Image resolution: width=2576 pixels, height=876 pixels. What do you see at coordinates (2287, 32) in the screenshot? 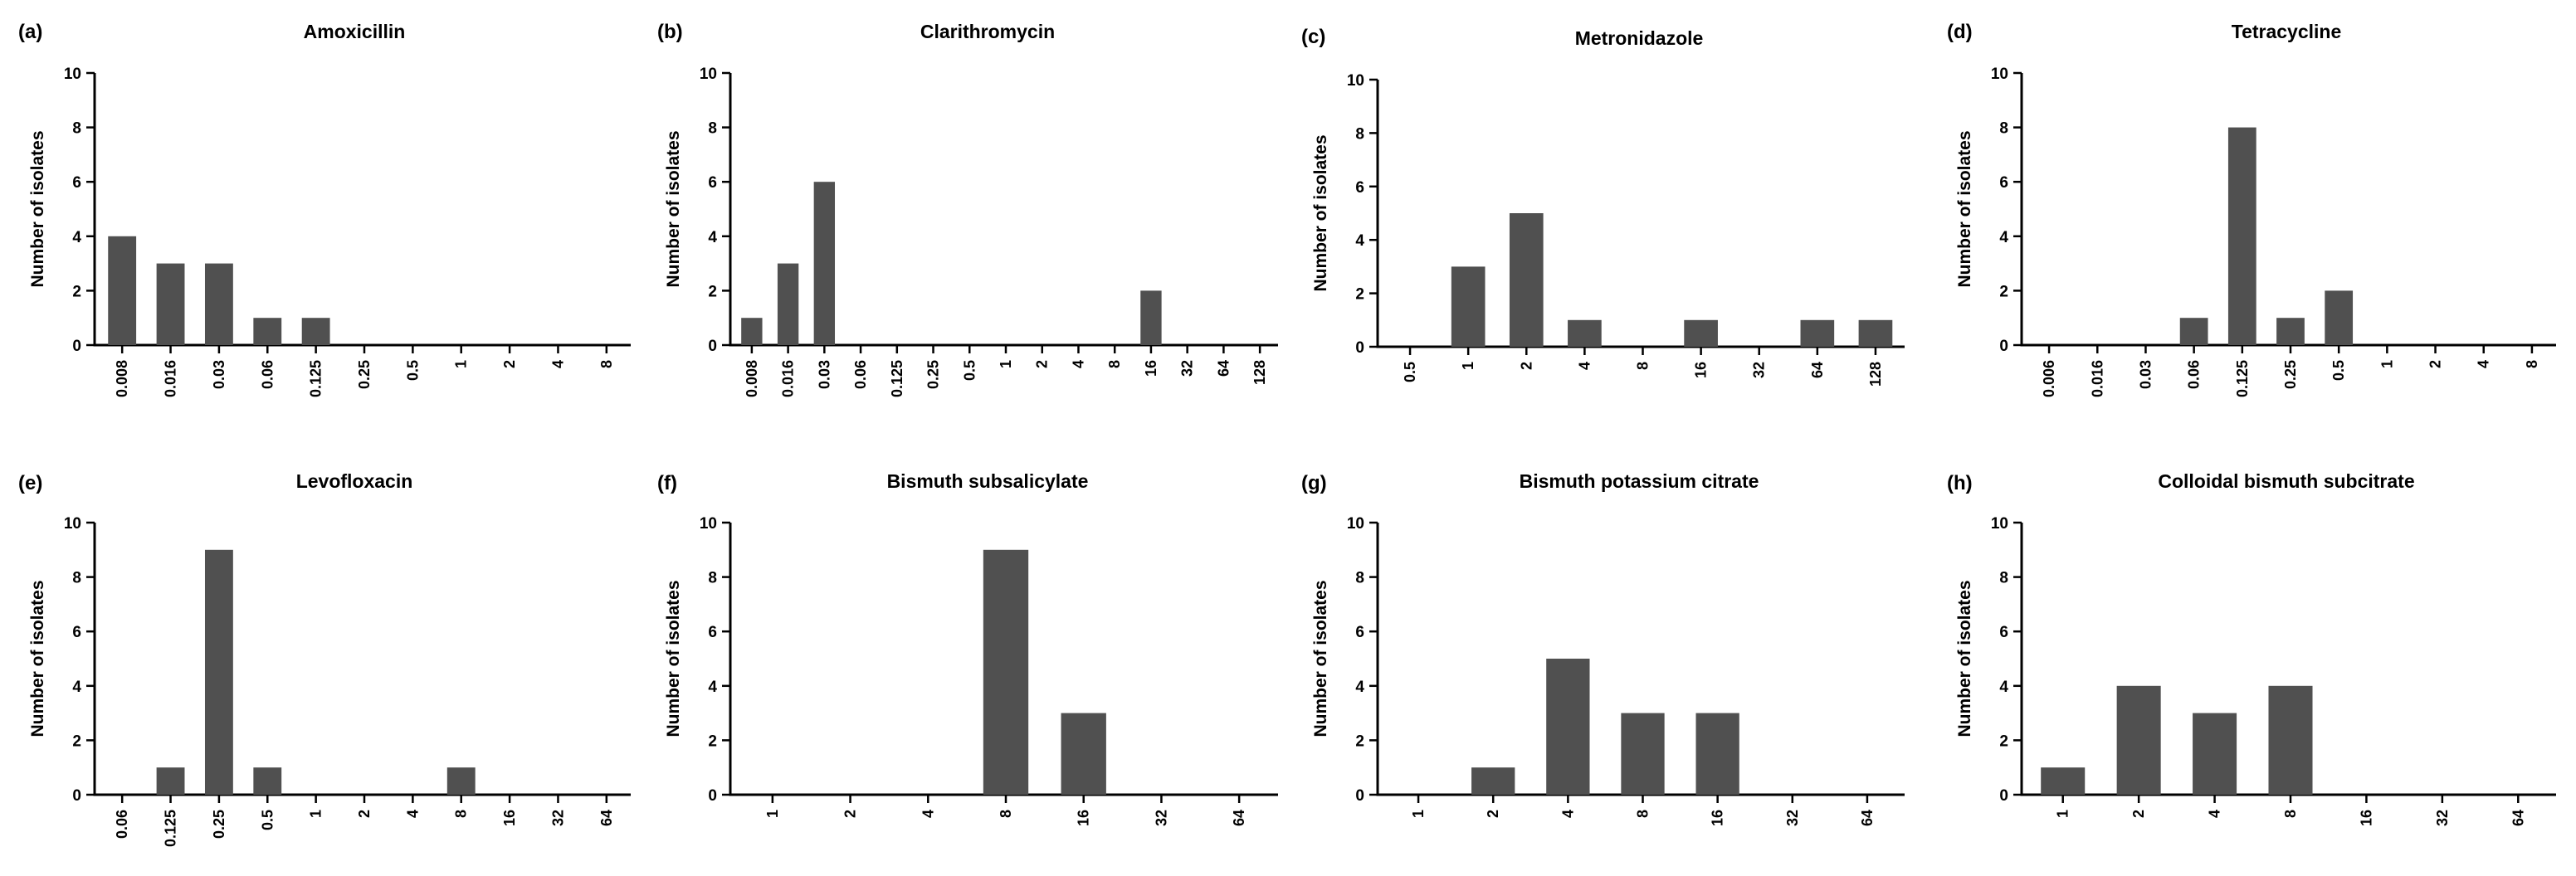
I see `chart-title: Tetracycline` at bounding box center [2287, 32].